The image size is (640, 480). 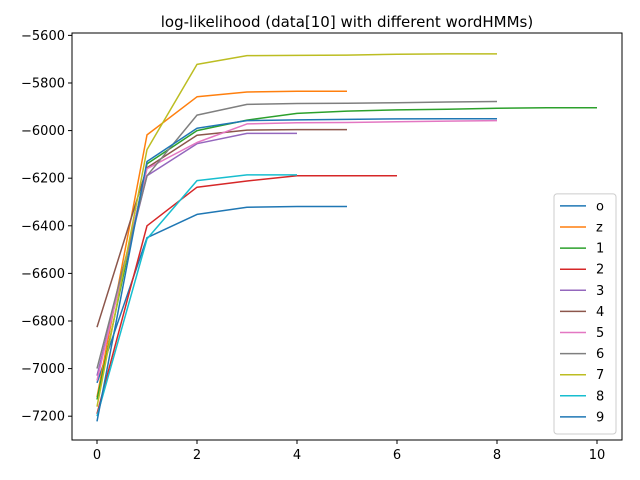 What do you see at coordinates (43, 36) in the screenshot?
I see `y-tick-label: −5600` at bounding box center [43, 36].